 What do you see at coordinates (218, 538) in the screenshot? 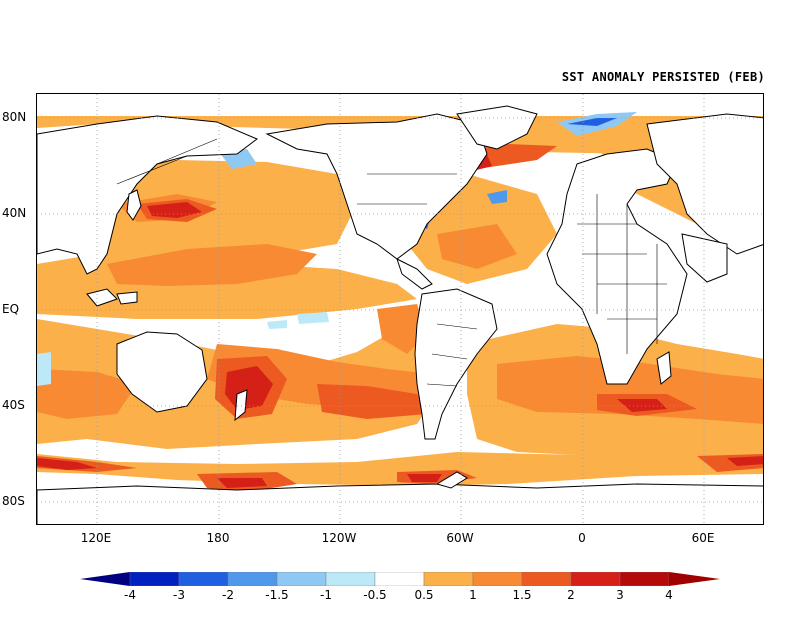
I see `lon-label-180: 180` at bounding box center [218, 538].